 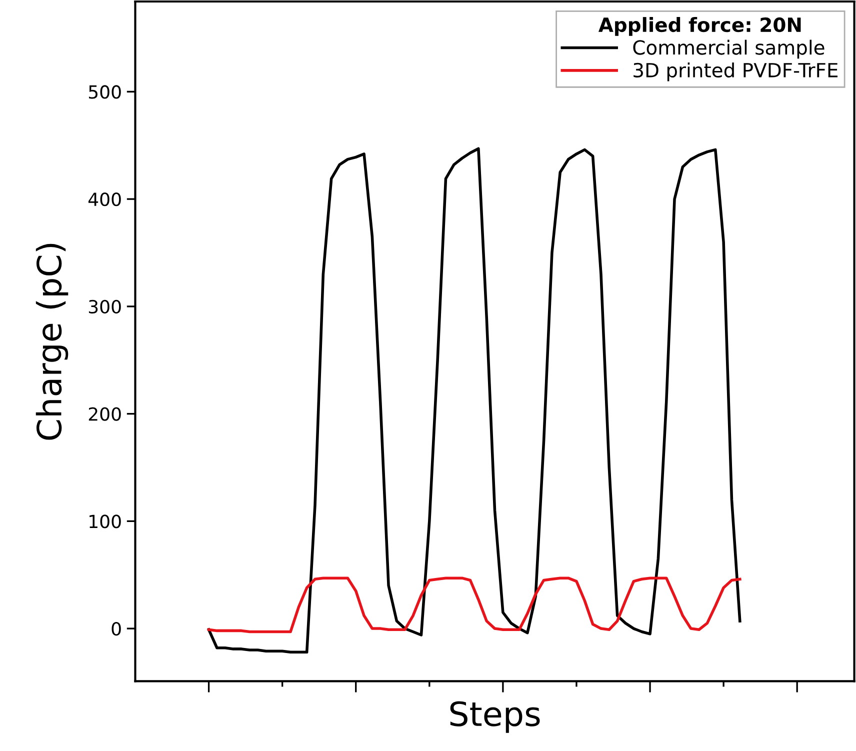 I want to click on y-tick-label: 400, so click(x=104, y=199).